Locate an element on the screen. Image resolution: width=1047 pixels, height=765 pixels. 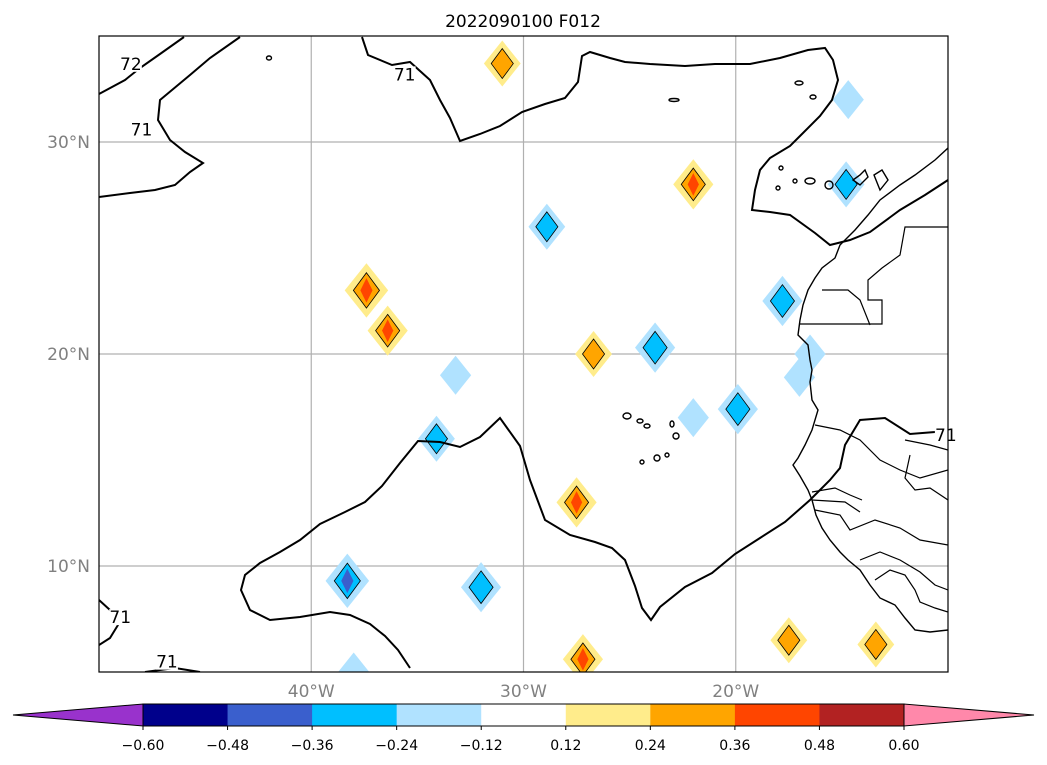
colorbar-tick-label: −0.48 is located at coordinates (227, 746).